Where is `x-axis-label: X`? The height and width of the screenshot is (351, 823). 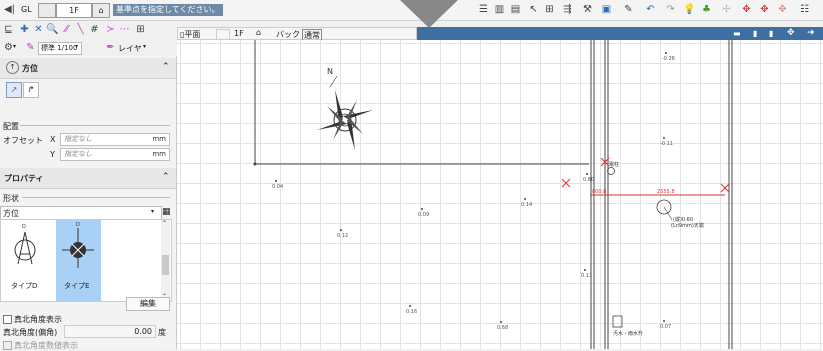
x-axis-label: X is located at coordinates (53, 139).